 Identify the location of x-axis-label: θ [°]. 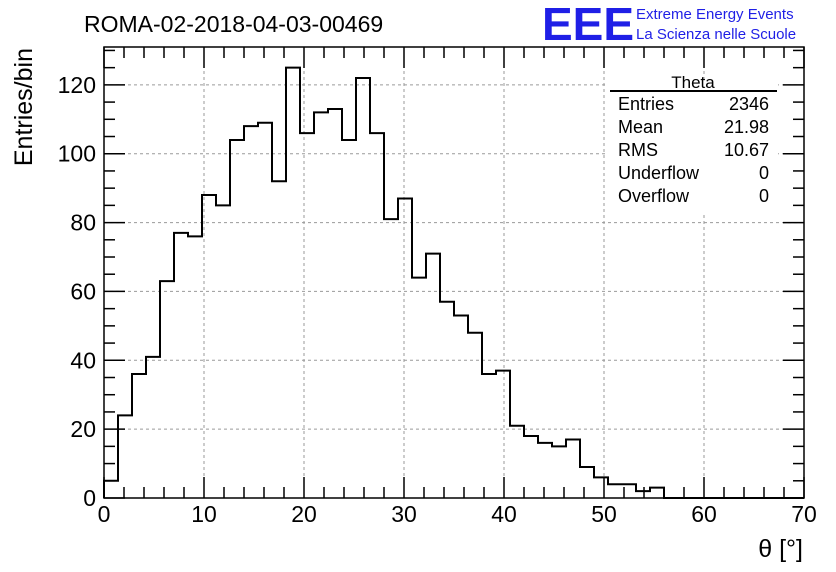
(780, 549).